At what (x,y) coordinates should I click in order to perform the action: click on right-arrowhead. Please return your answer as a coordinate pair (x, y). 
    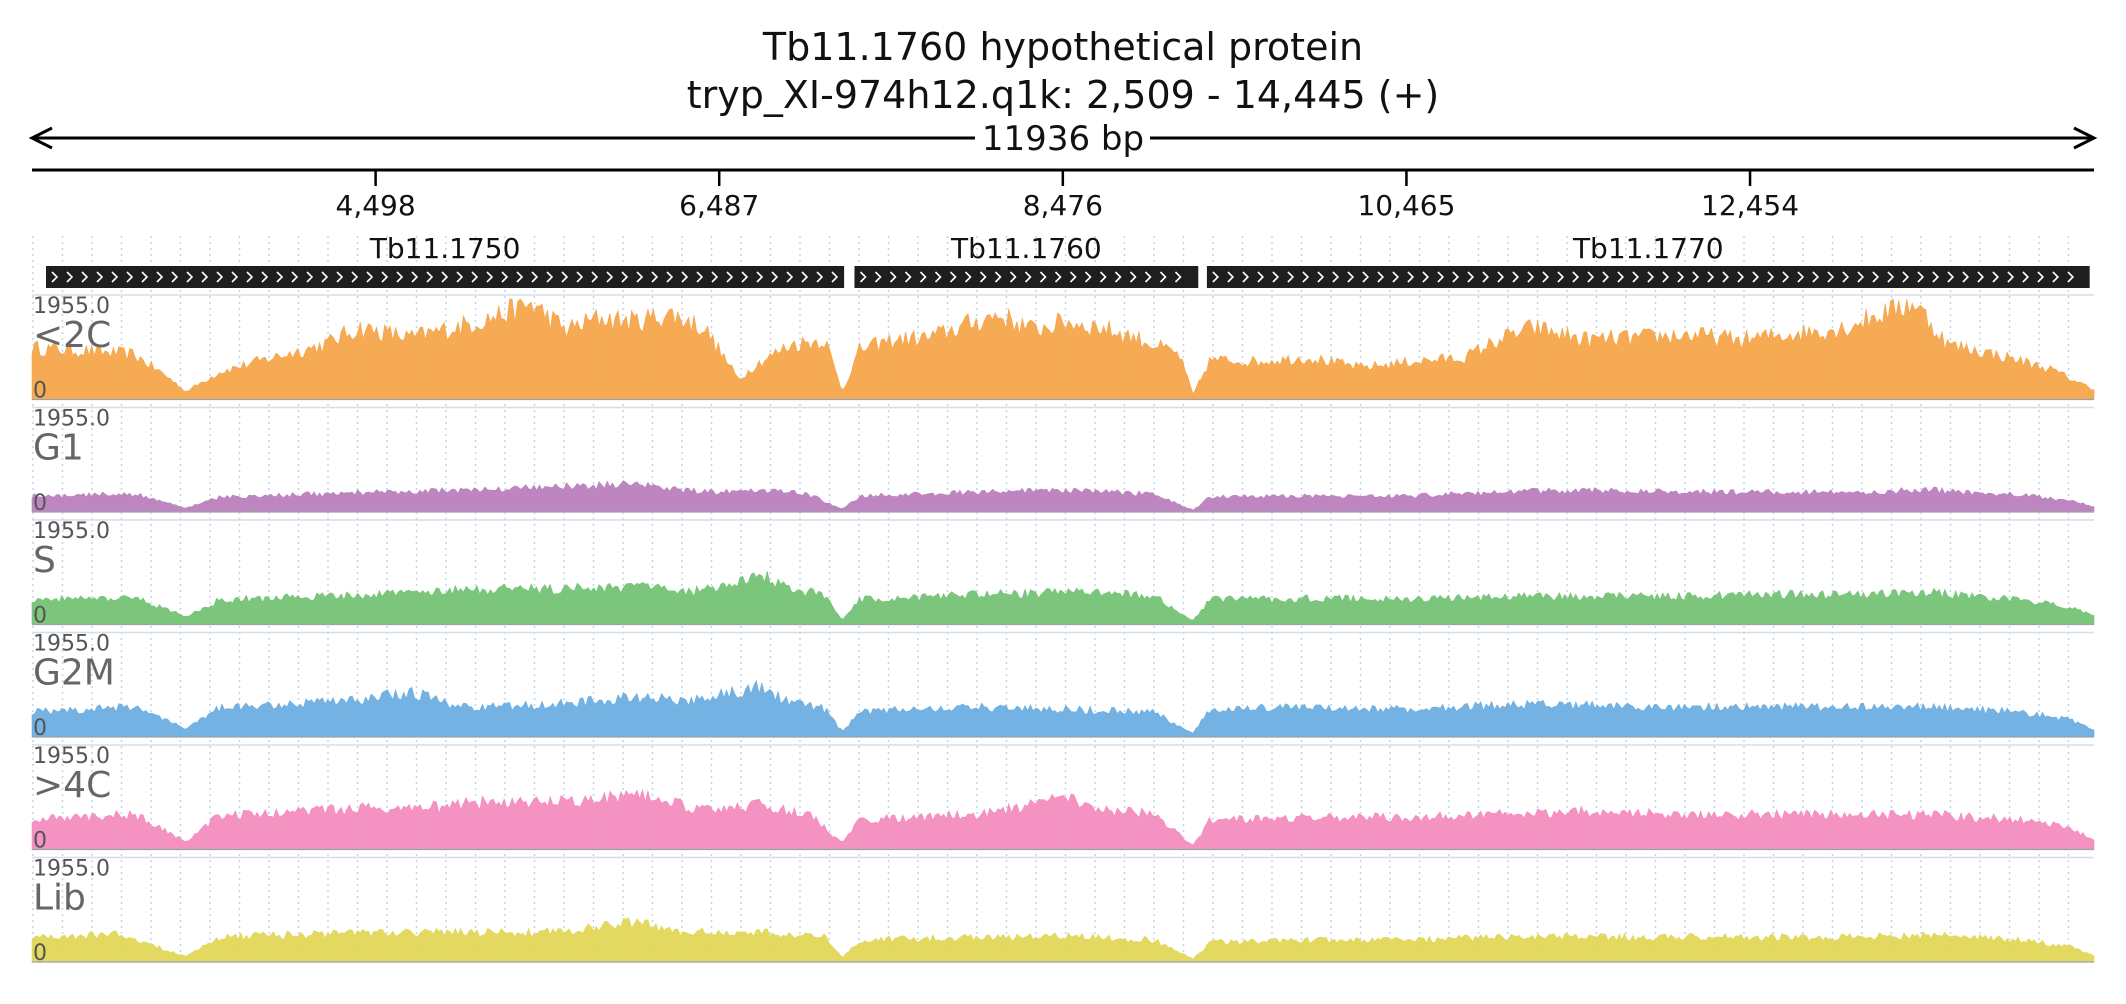
    Looking at the image, I should click on (2085, 138).